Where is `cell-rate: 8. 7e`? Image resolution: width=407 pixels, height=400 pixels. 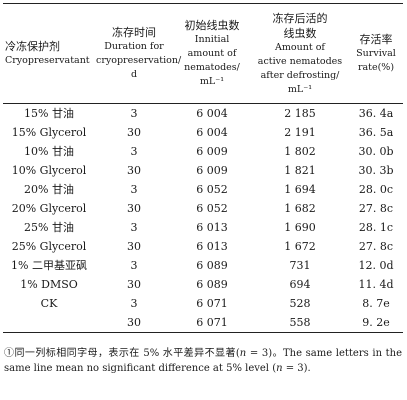
cell-rate: 8. 7e is located at coordinates (376, 303).